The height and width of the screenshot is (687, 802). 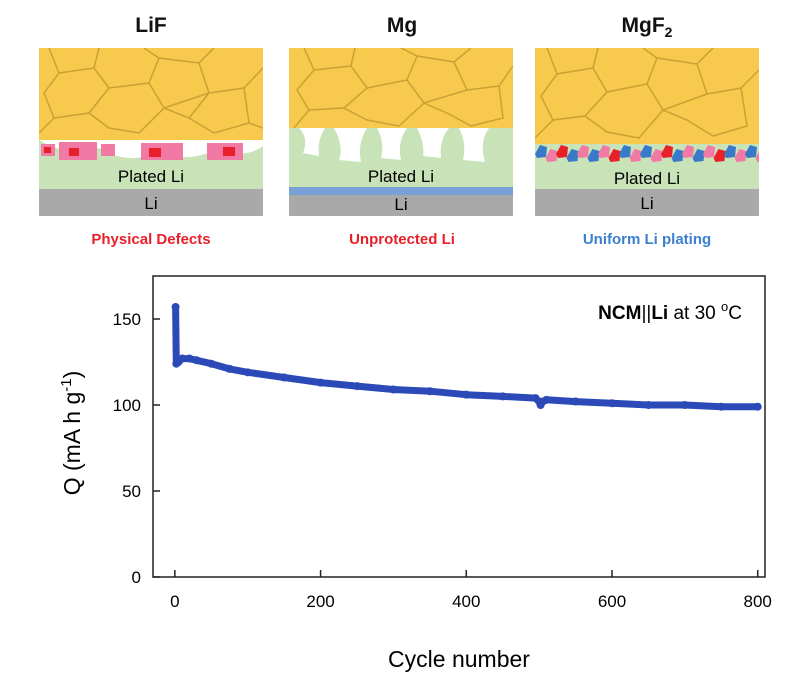 I want to click on panel-mgf2: Plated Li Li, so click(x=647, y=132).